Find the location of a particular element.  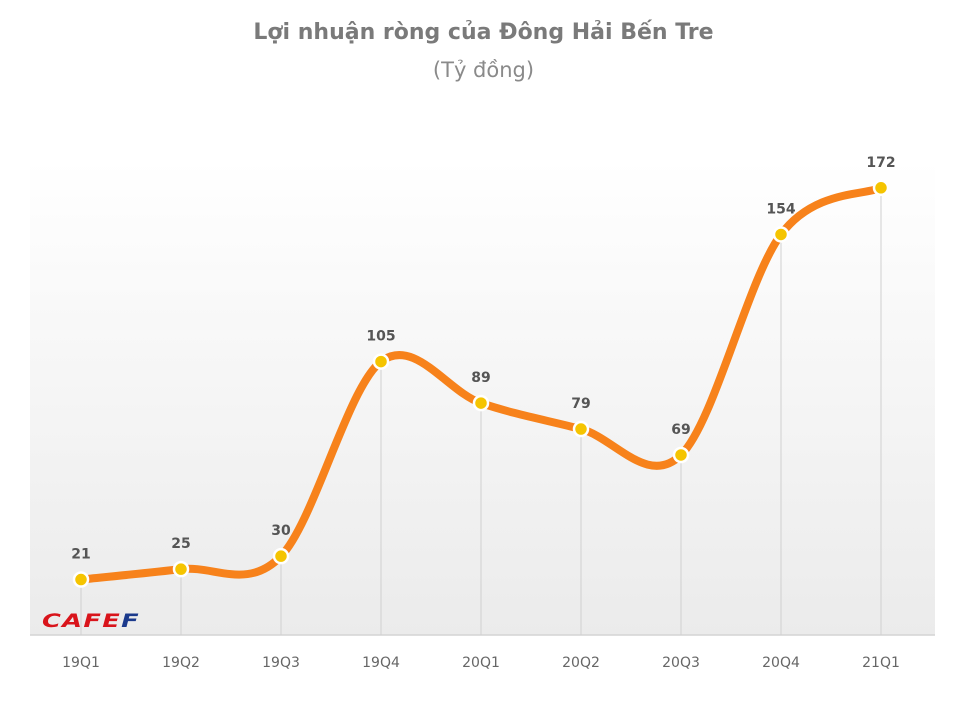

cafef-logo: CAFEF is located at coordinates (91, 621).